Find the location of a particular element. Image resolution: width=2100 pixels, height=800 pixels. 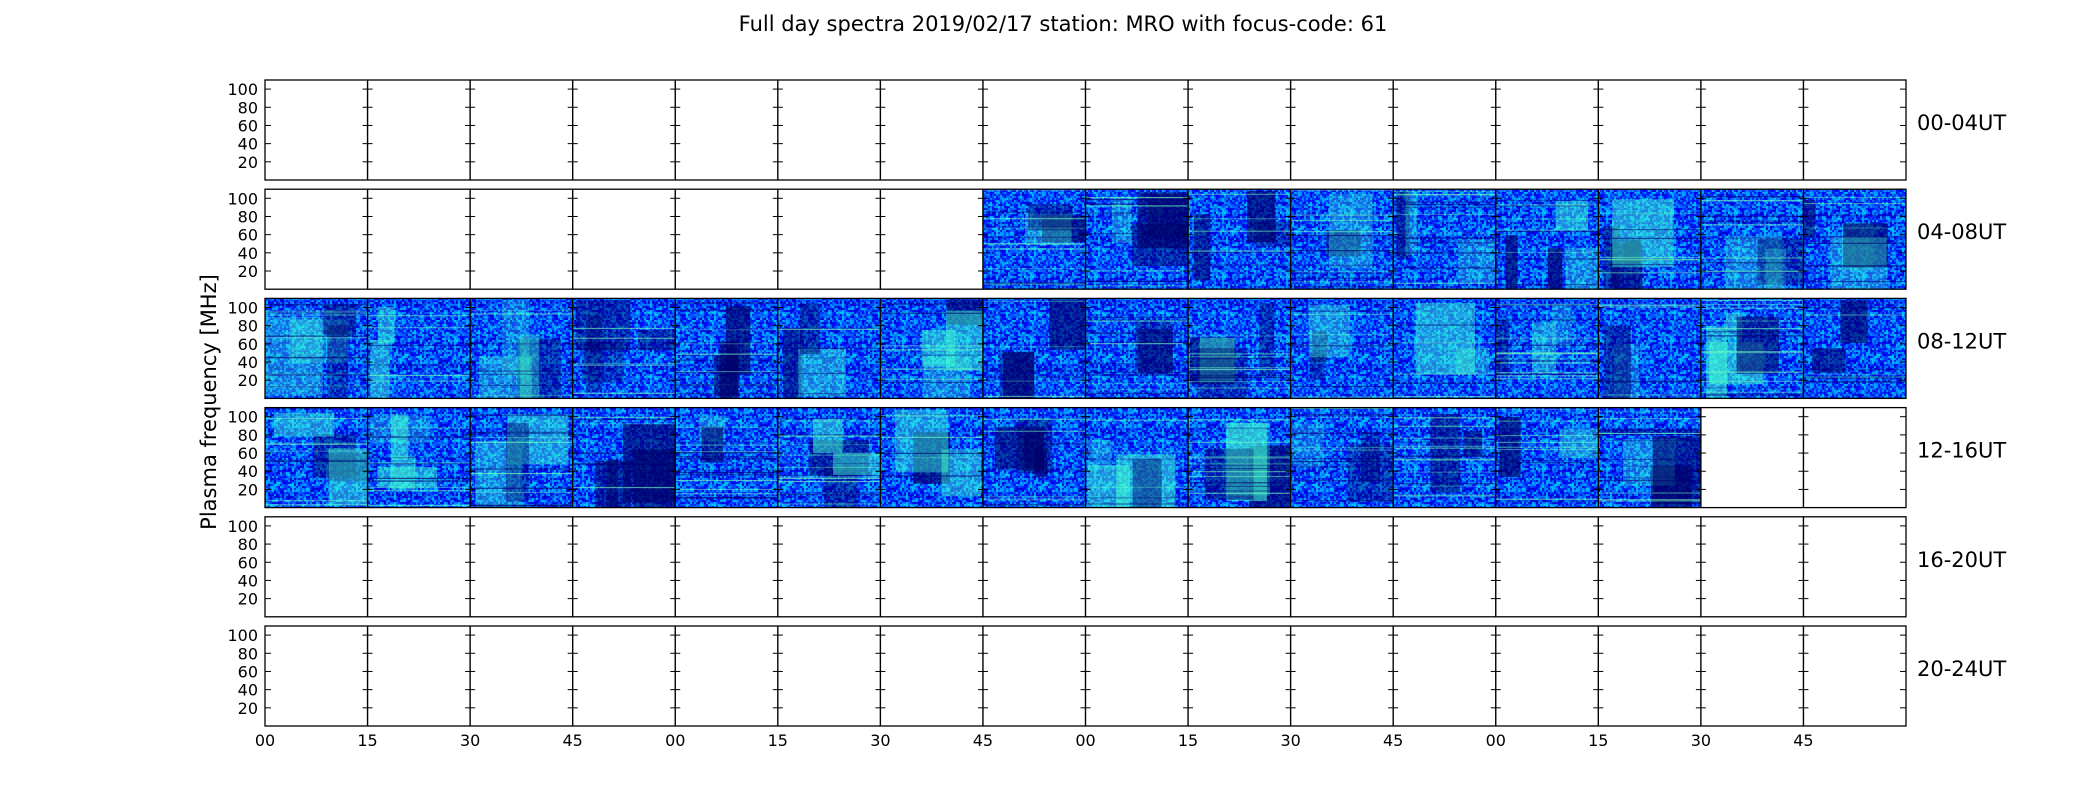

row-label: 16-20UT is located at coordinates (1961, 560).